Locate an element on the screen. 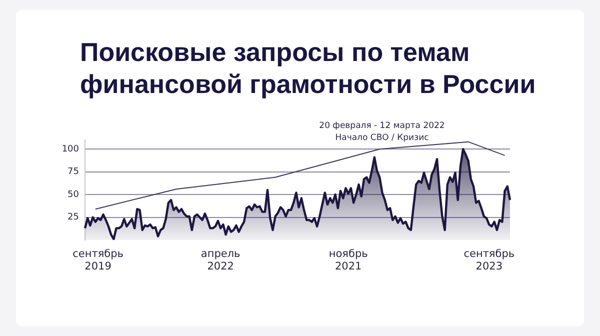  y-tick-label: 100 is located at coordinates (71, 149).